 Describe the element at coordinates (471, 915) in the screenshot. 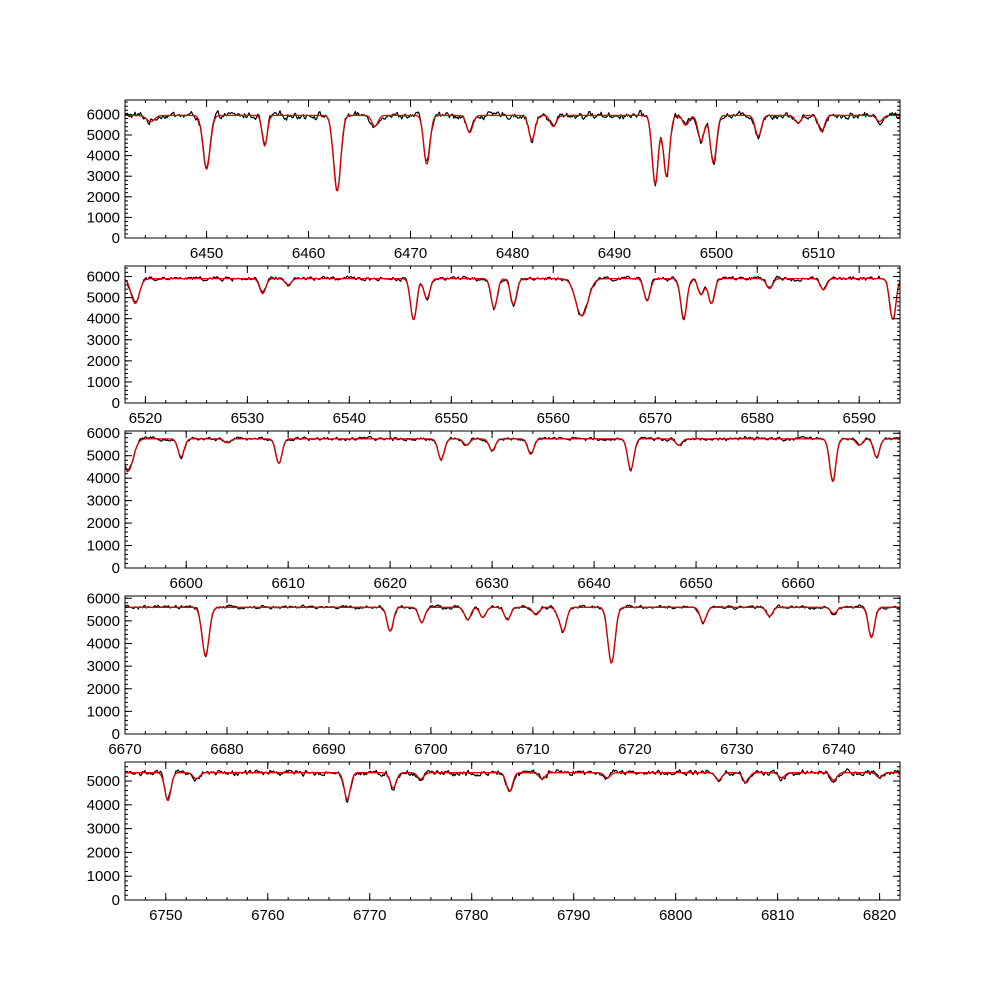

I see `x-tick-label: 6780` at that location.